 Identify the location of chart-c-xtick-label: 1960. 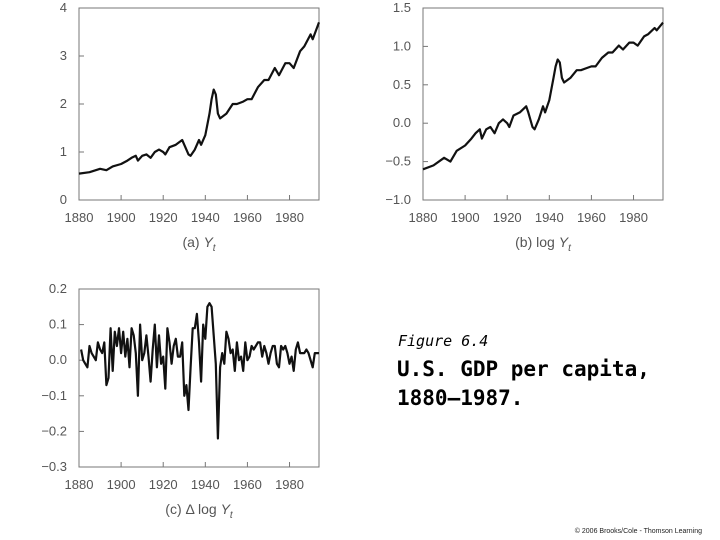
(247, 484).